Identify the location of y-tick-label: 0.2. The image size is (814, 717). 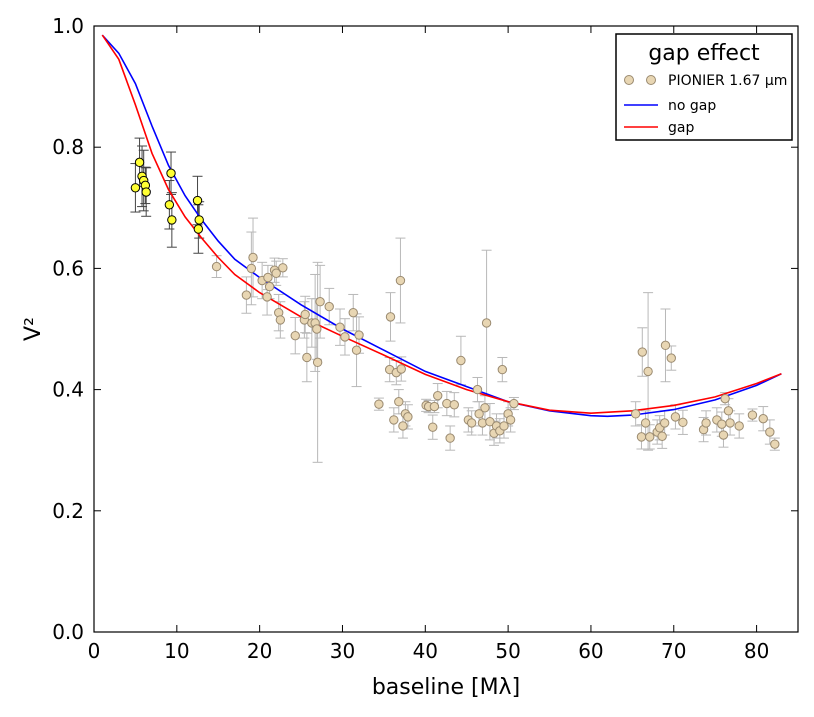
(68, 511).